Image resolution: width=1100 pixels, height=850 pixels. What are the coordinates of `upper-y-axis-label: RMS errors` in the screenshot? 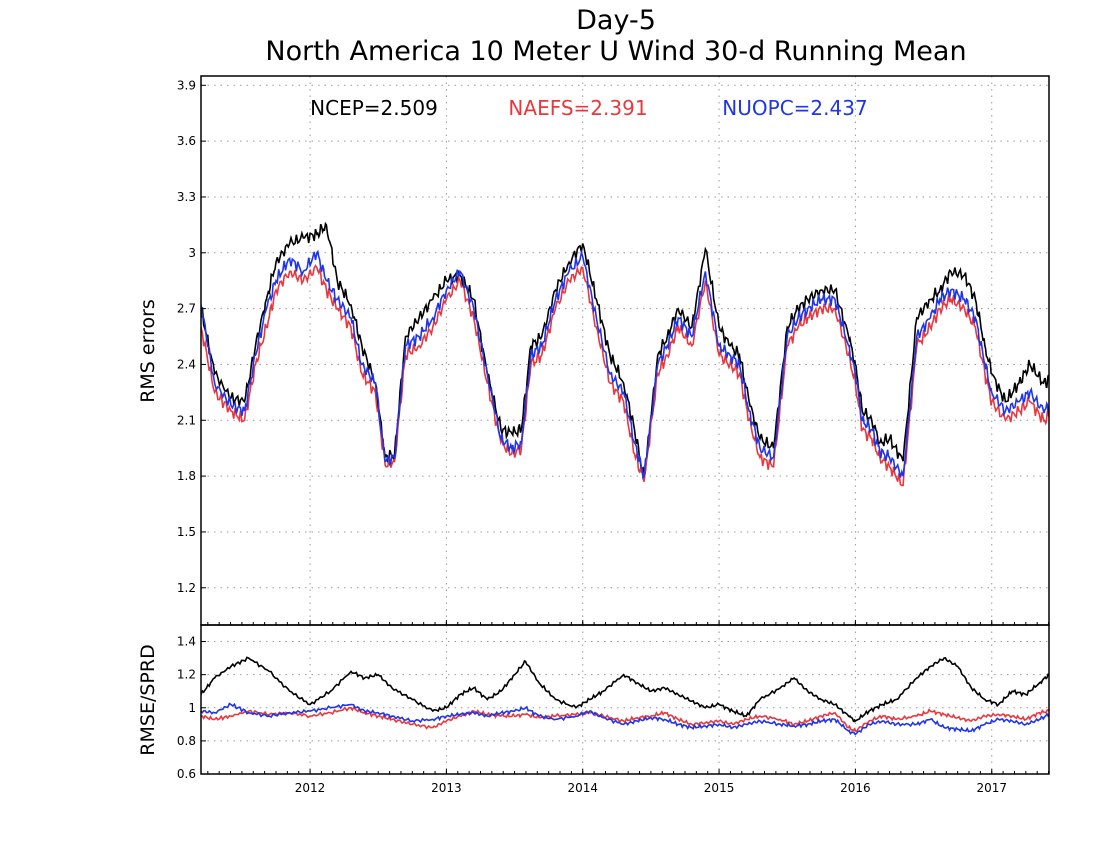 It's located at (148, 351).